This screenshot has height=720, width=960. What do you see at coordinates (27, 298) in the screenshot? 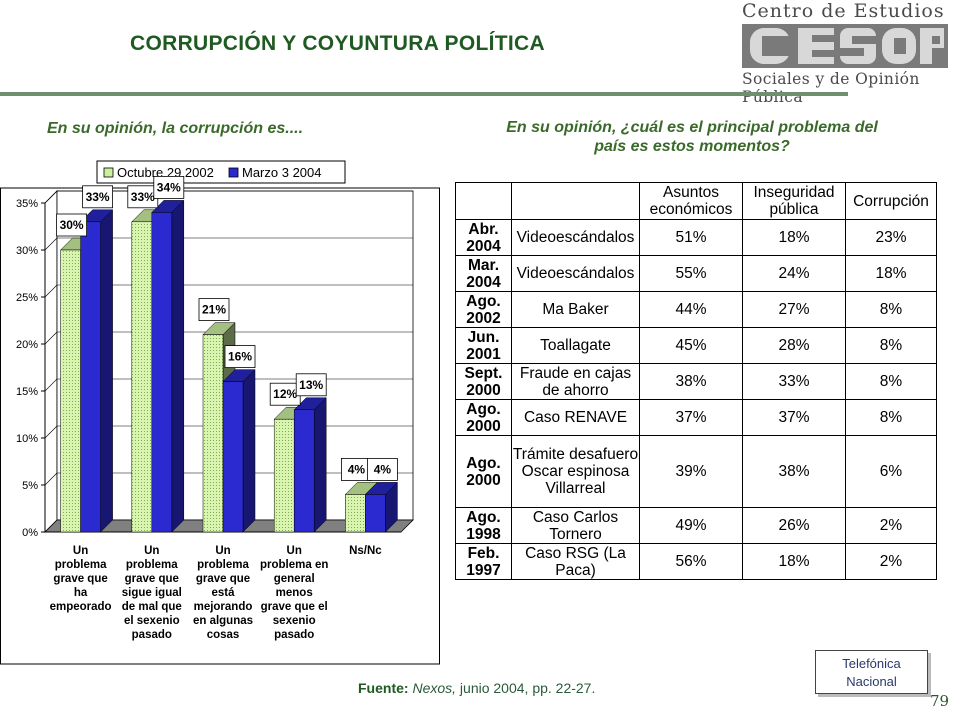
I see `y-tick-label: 25%` at bounding box center [27, 298].